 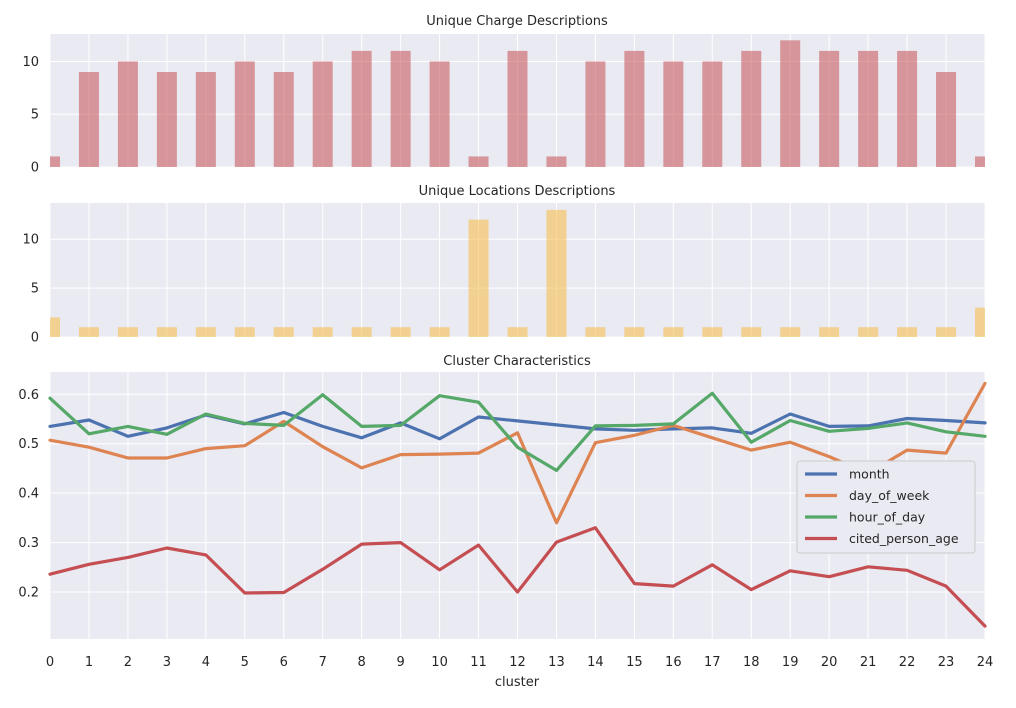 What do you see at coordinates (28, 395) in the screenshot?
I see `y-tick-label: 0.6` at bounding box center [28, 395].